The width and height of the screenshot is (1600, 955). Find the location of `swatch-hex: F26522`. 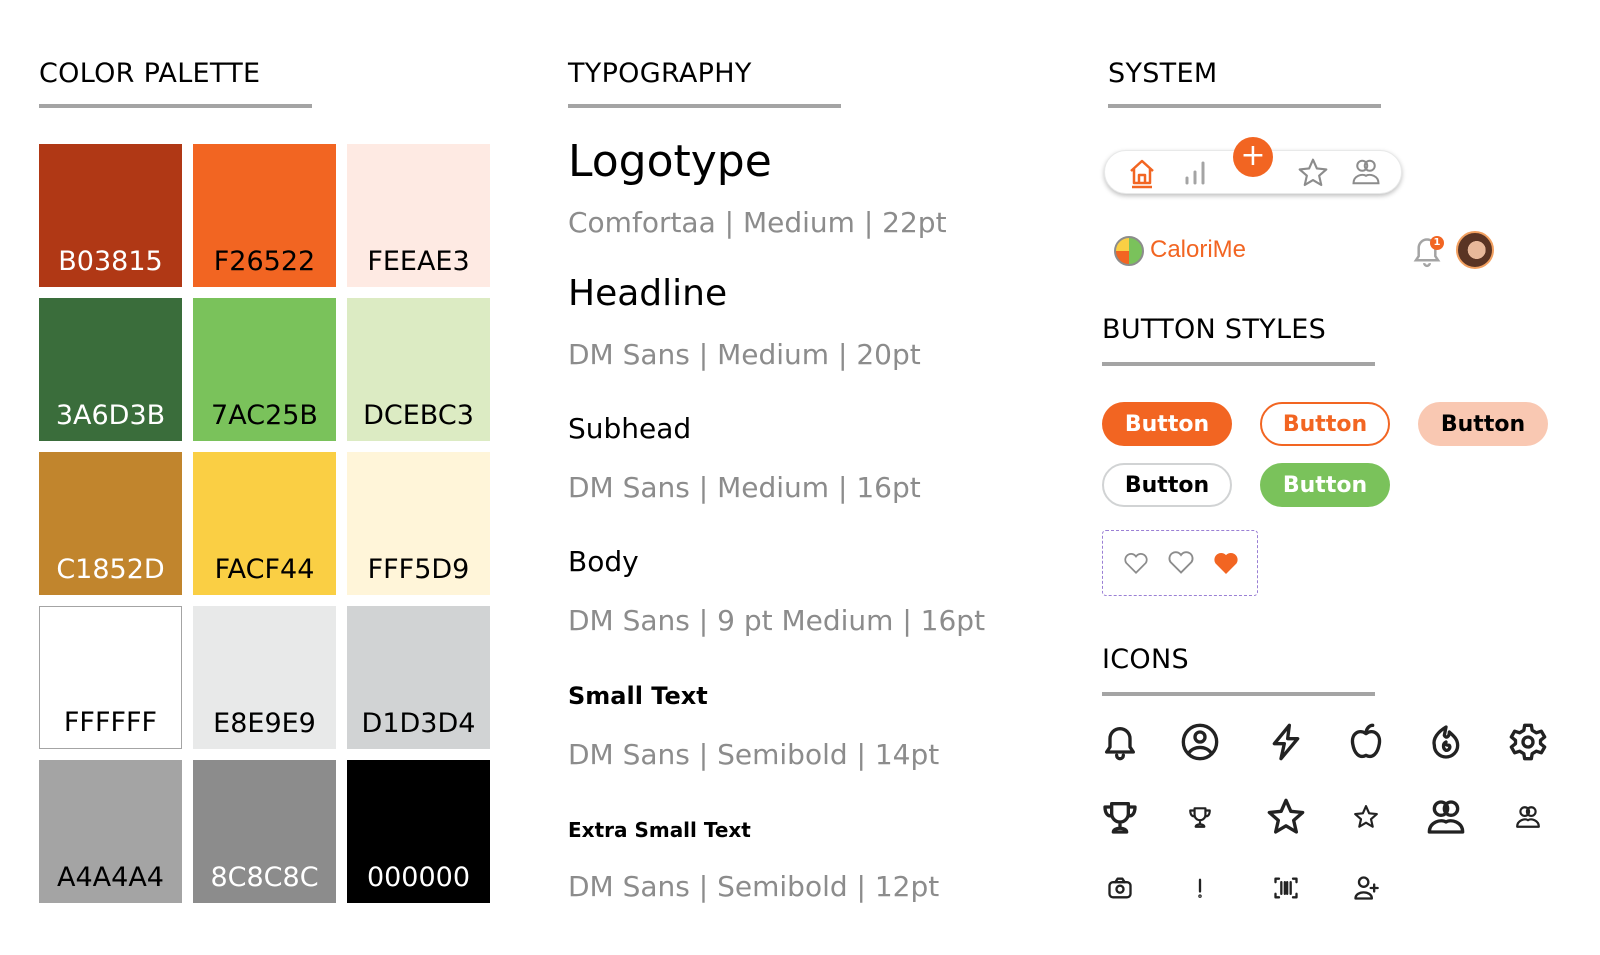

swatch-hex: F26522 is located at coordinates (264, 261).